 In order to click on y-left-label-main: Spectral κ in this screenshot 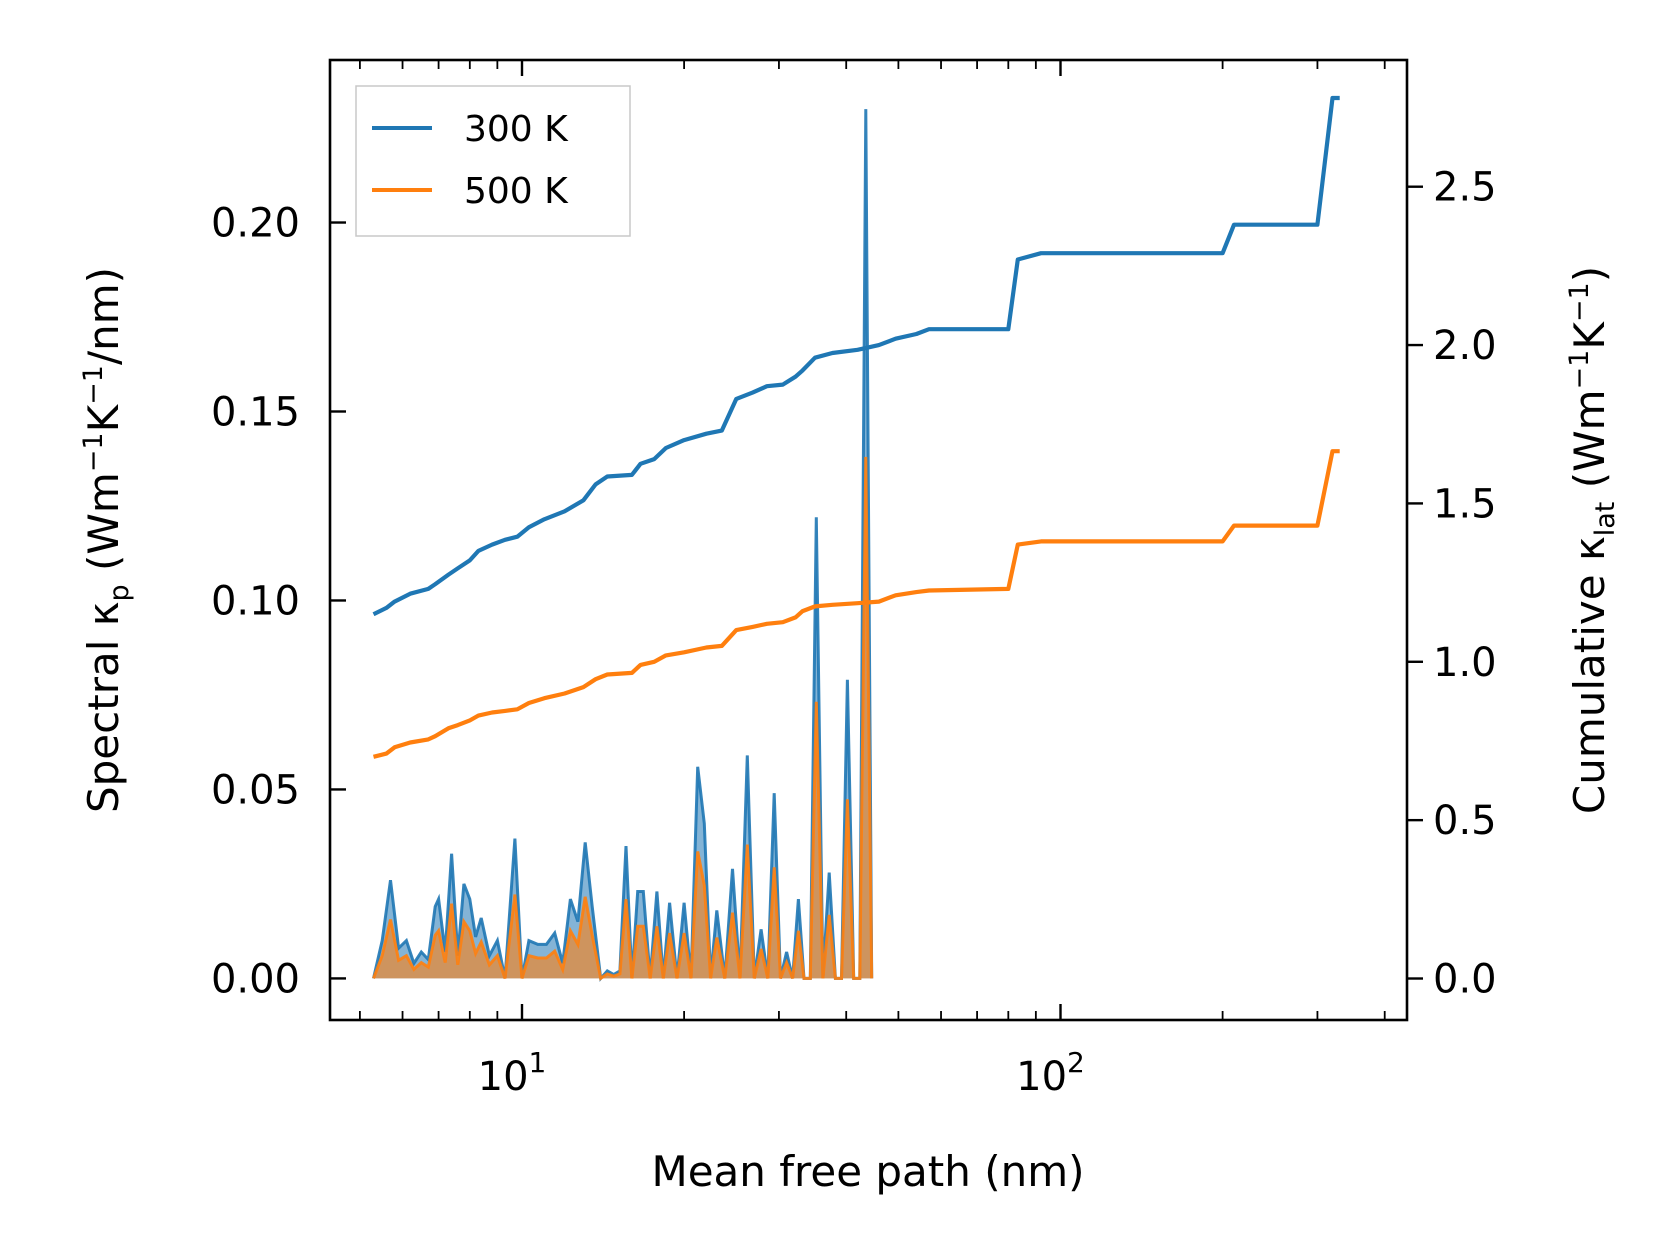, I will do `click(103, 708)`.